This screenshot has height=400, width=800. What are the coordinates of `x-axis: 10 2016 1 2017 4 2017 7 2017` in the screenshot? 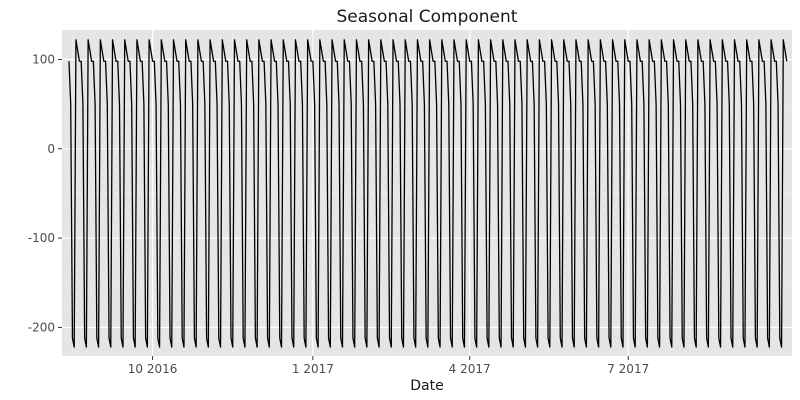 It's located at (388, 366).